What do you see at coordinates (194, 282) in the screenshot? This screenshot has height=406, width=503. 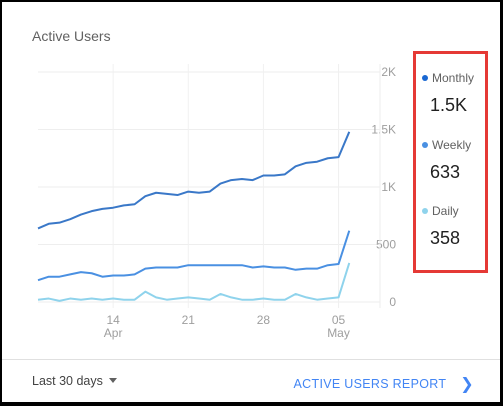 I see `series-line-daily` at bounding box center [194, 282].